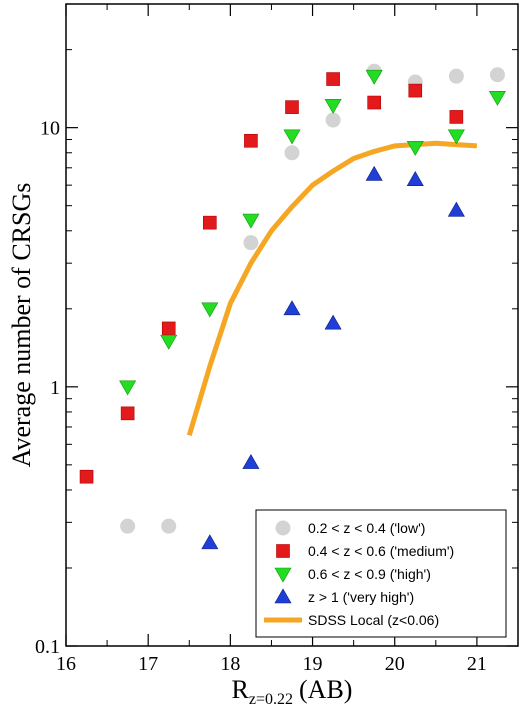 The image size is (520, 706). Describe the element at coordinates (241, 689) in the screenshot. I see `x-axis-title-main: R` at that location.